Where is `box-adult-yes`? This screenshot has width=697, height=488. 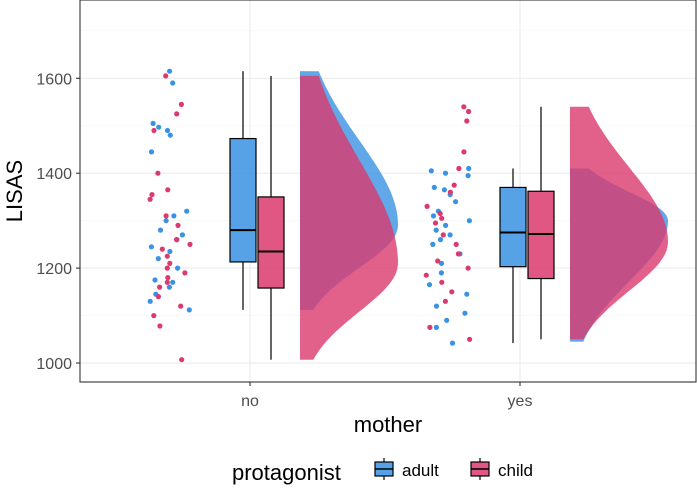 box-adult-yes is located at coordinates (513, 227).